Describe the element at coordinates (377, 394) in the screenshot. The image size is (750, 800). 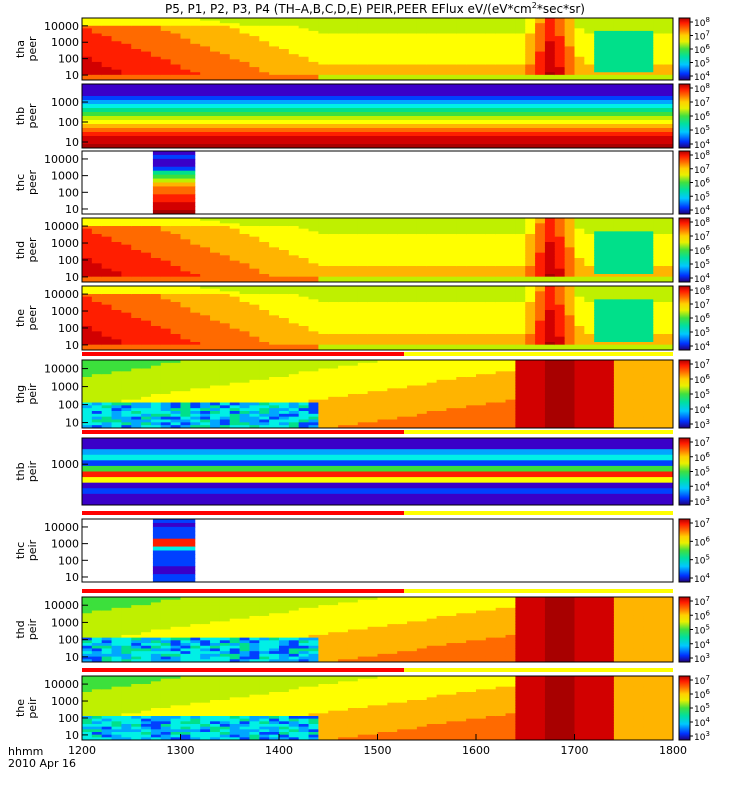
I see `spectrogram-image` at that location.